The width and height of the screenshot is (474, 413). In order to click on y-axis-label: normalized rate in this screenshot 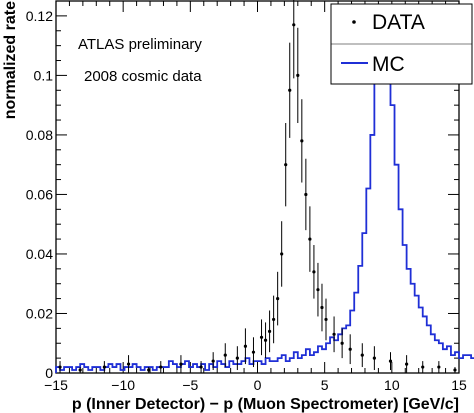, I will do `click(10, 60)`.